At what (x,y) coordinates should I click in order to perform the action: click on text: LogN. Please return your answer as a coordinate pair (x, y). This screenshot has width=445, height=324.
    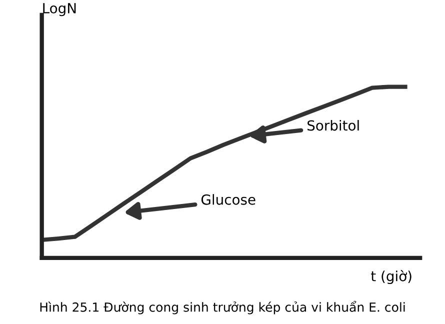
    Looking at the image, I should click on (59, 9).